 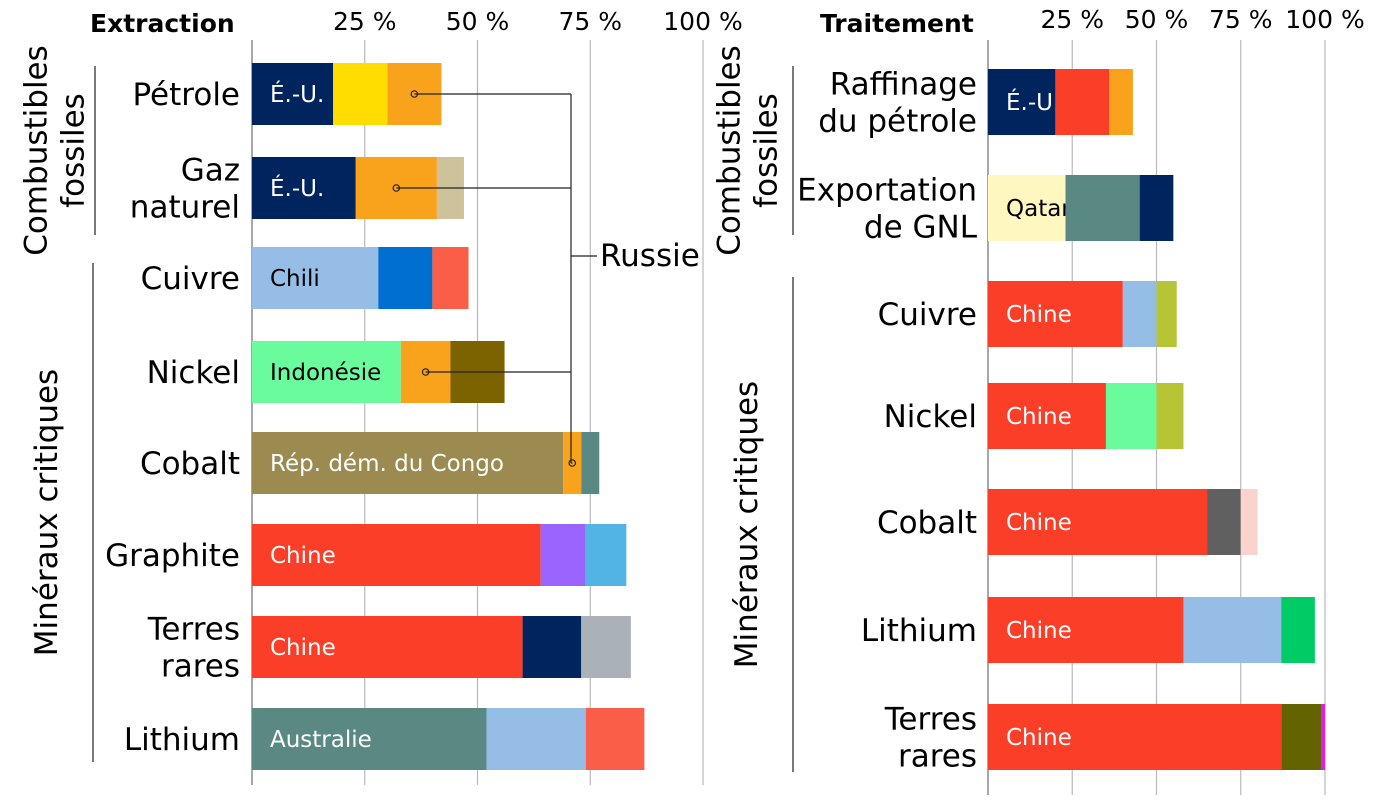 I want to click on annotation-label: Russie, so click(x=650, y=256).